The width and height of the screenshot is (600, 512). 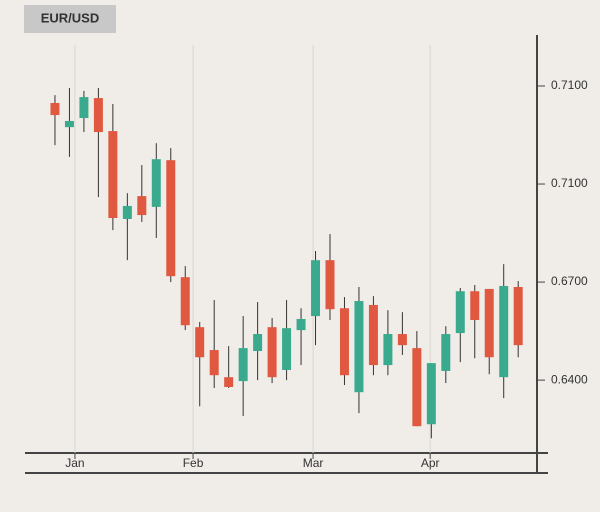 What do you see at coordinates (569, 281) in the screenshot?
I see `y-tick-label: 0.6700` at bounding box center [569, 281].